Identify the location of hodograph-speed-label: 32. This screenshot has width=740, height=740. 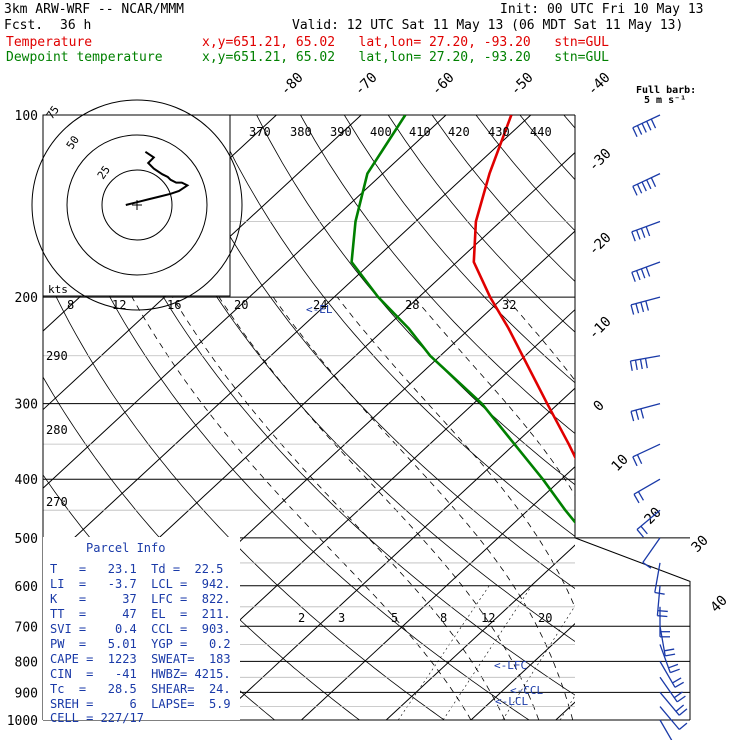
(509, 305).